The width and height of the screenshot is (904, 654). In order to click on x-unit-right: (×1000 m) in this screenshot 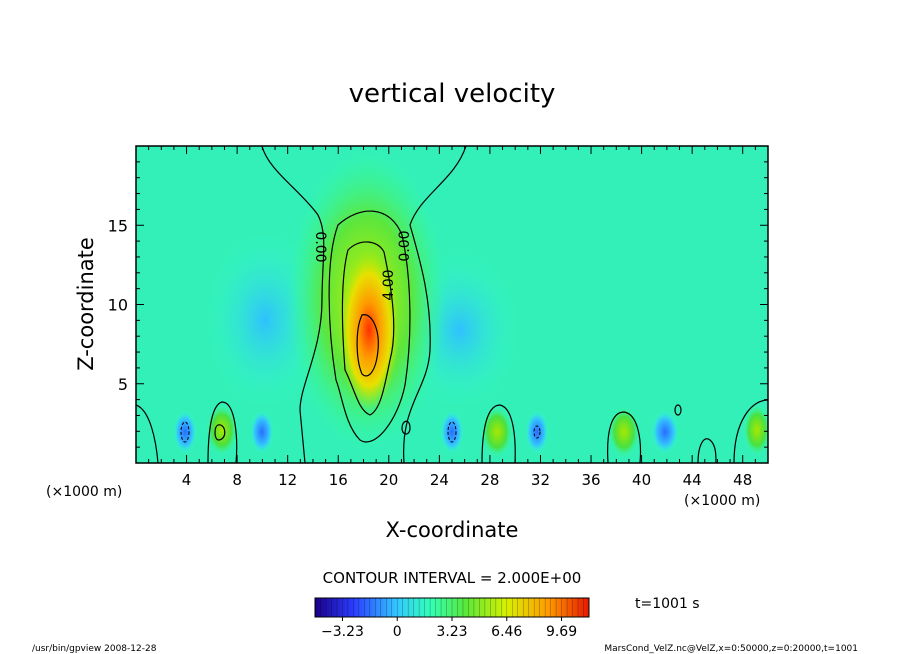, I will do `click(722, 501)`.